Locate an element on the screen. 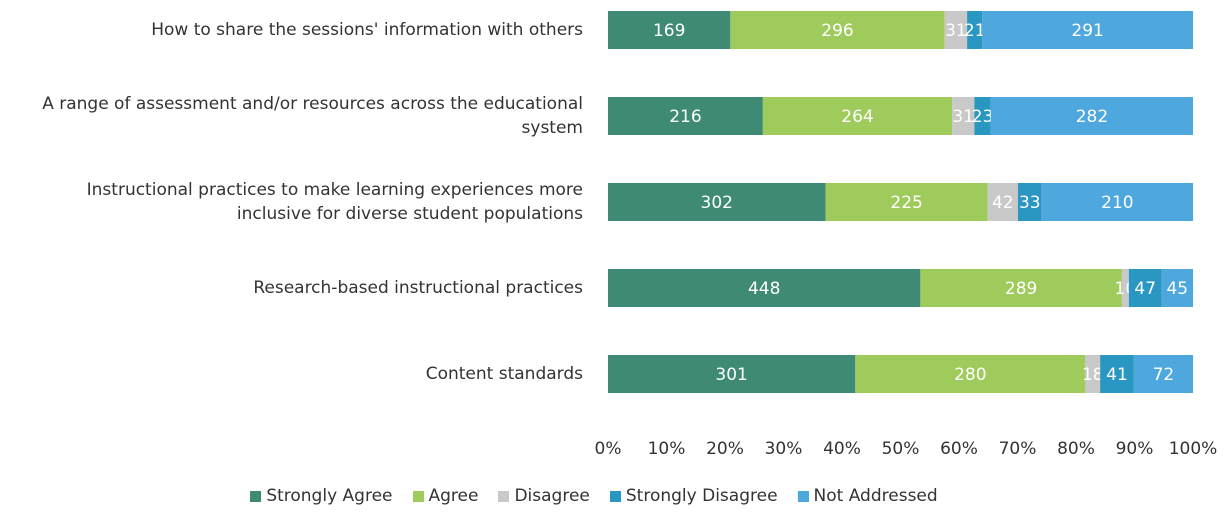 This screenshot has width=1228, height=515. legend-label: Agree is located at coordinates (453, 496).